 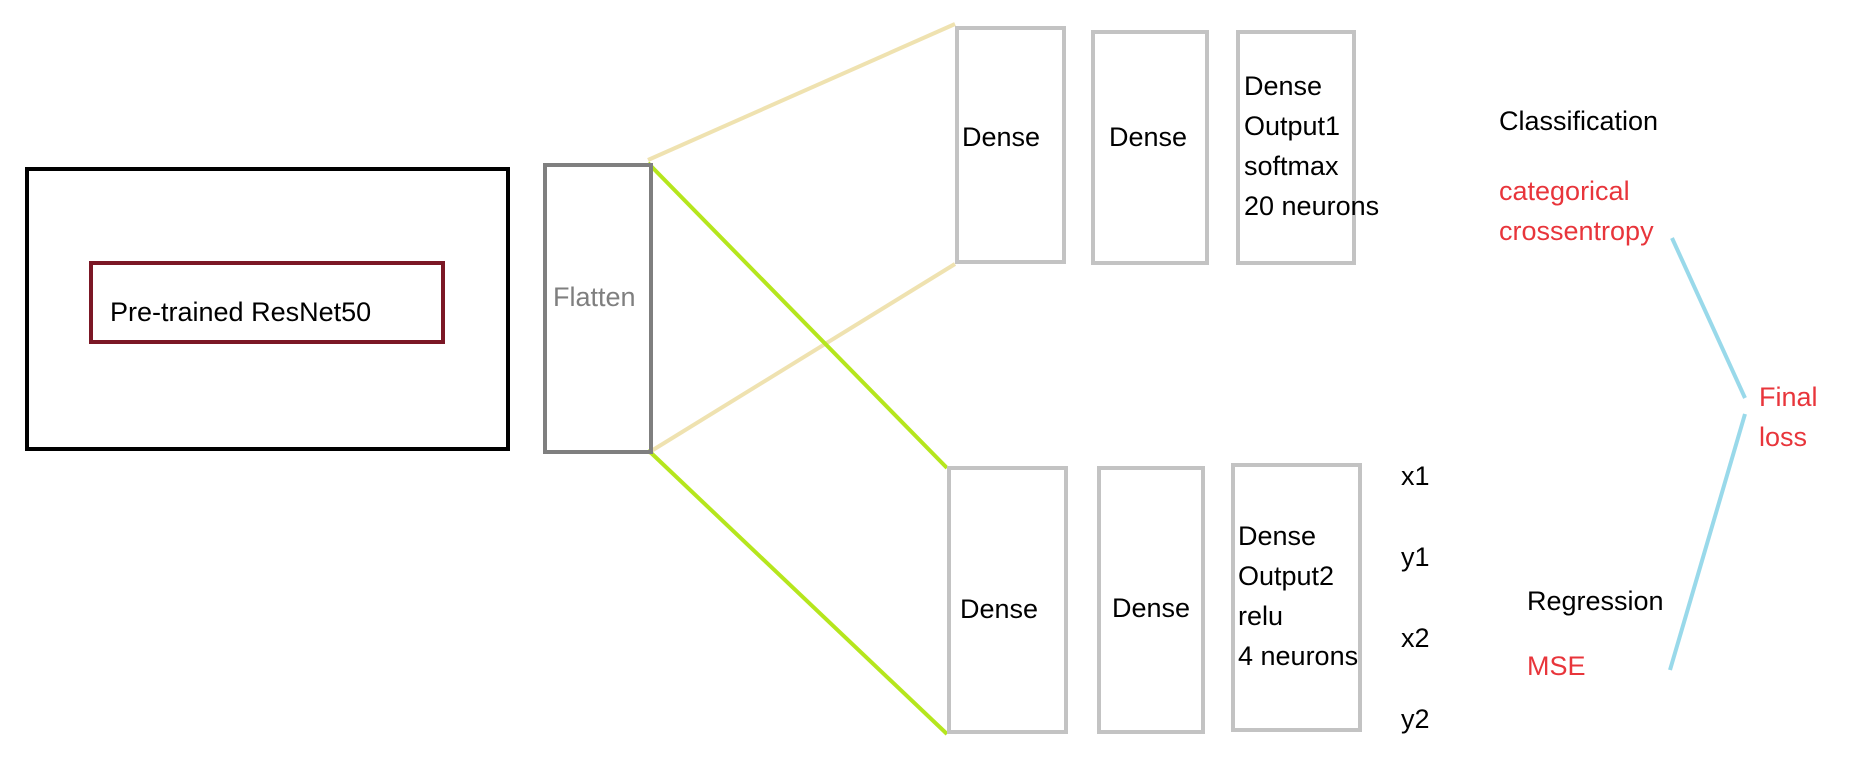 I want to click on classification-loss-label: categorical crossentropy, so click(x=1576, y=211).